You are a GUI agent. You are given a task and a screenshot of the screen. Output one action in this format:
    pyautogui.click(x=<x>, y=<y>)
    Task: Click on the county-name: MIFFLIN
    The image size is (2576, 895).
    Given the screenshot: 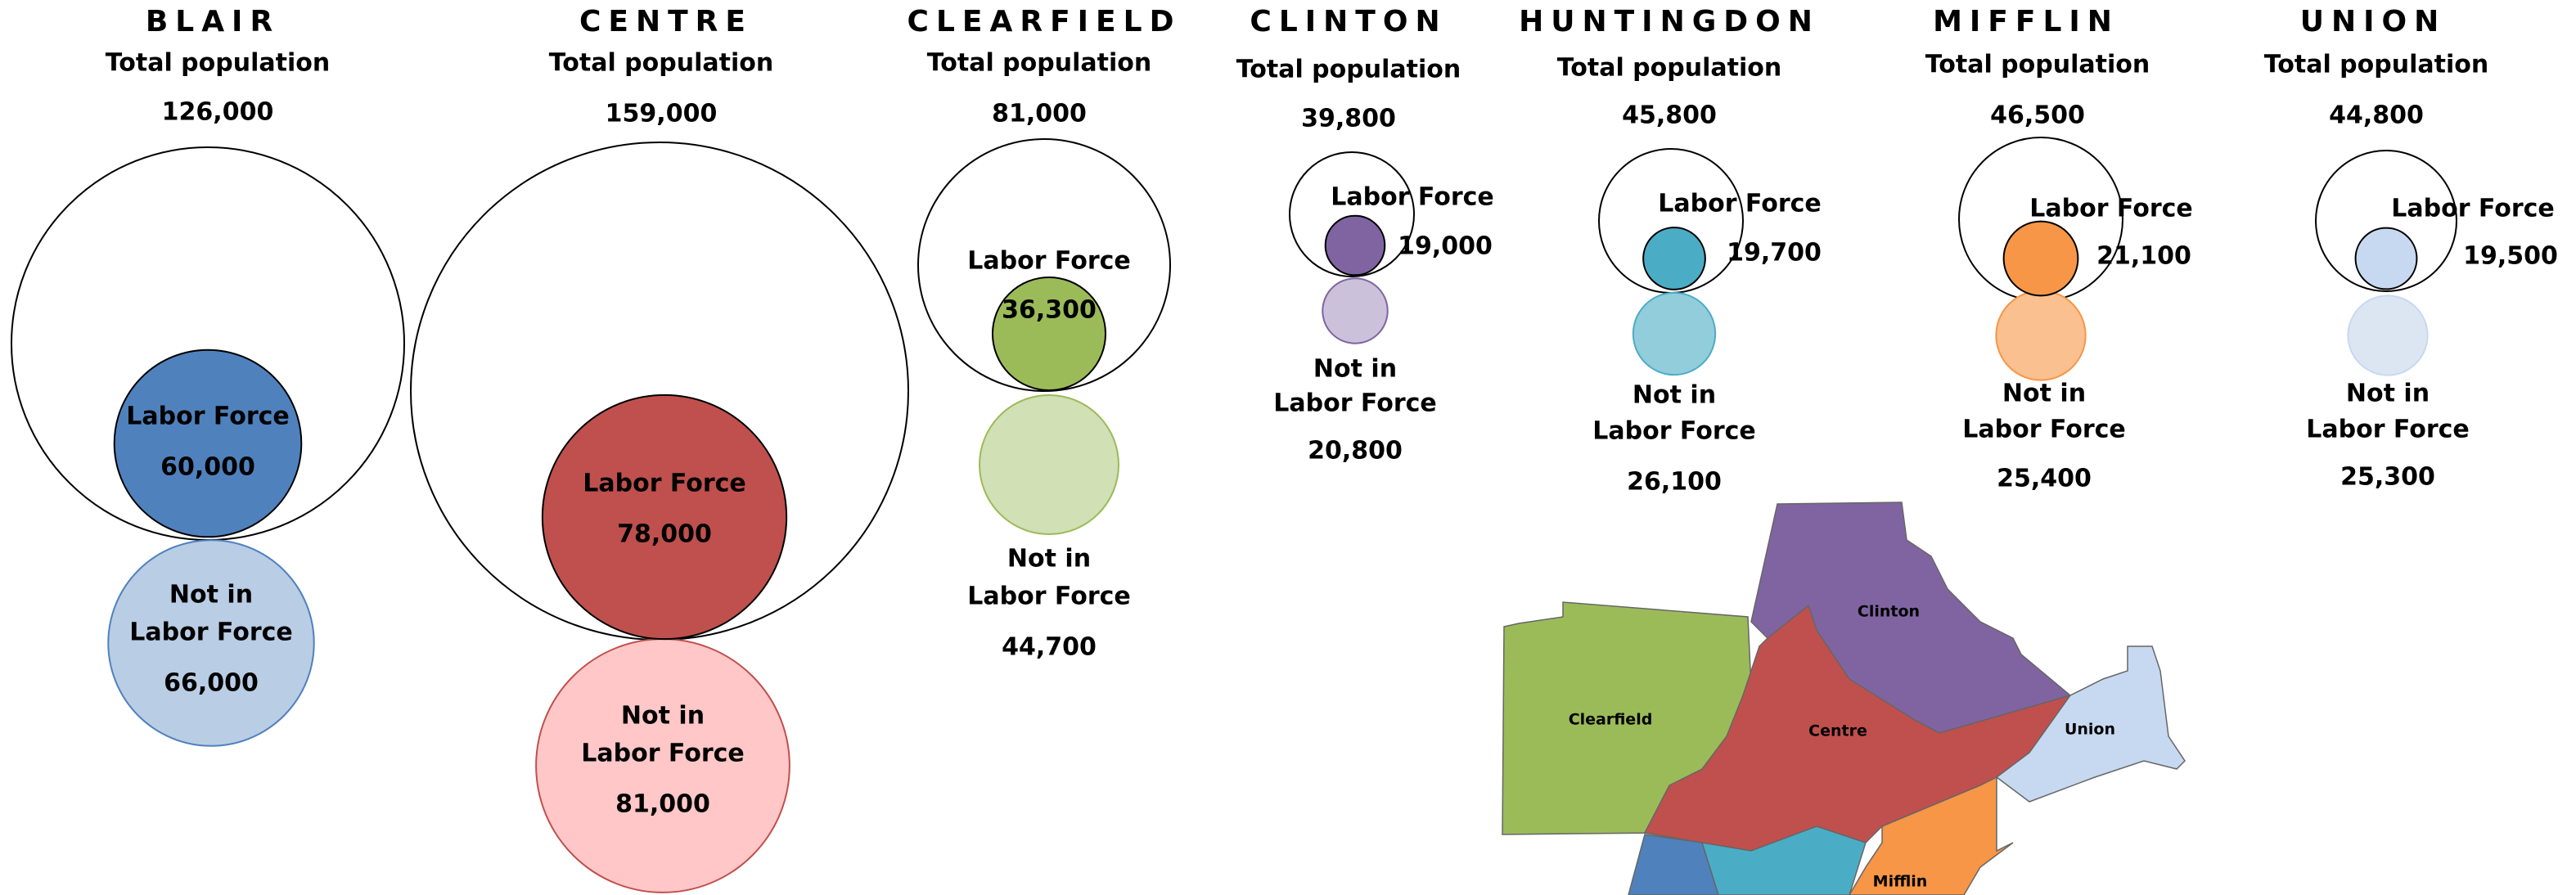 What is the action you would take?
    pyautogui.click(x=2026, y=21)
    